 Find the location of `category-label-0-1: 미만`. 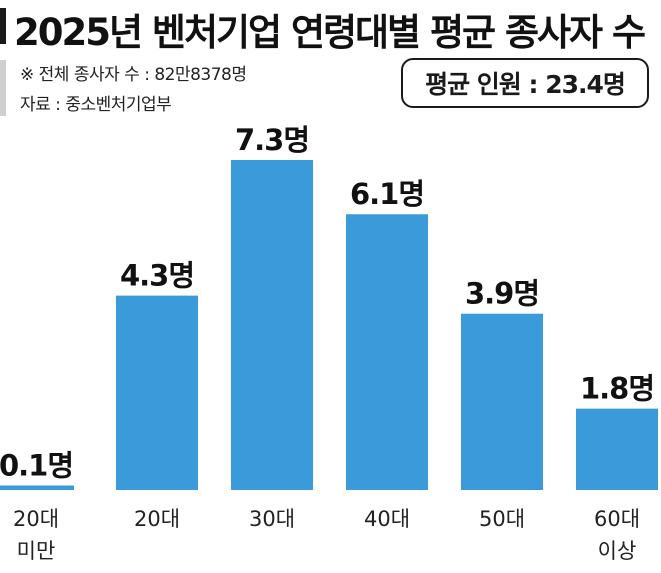

category-label-0-1: 미만 is located at coordinates (36, 551).